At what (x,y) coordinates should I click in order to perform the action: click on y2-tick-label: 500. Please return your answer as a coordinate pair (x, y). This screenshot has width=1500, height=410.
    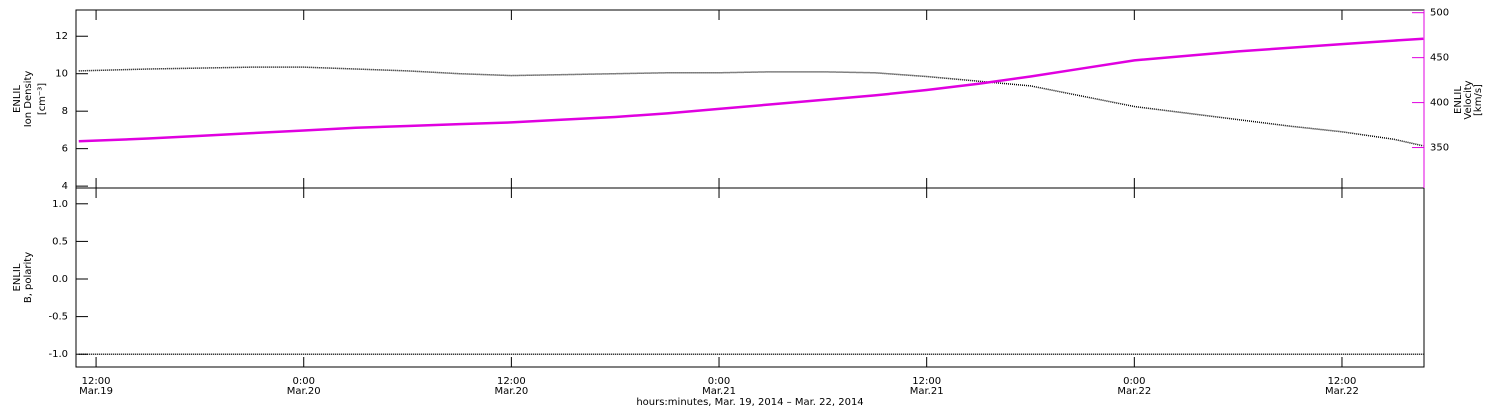
    Looking at the image, I should click on (1439, 13).